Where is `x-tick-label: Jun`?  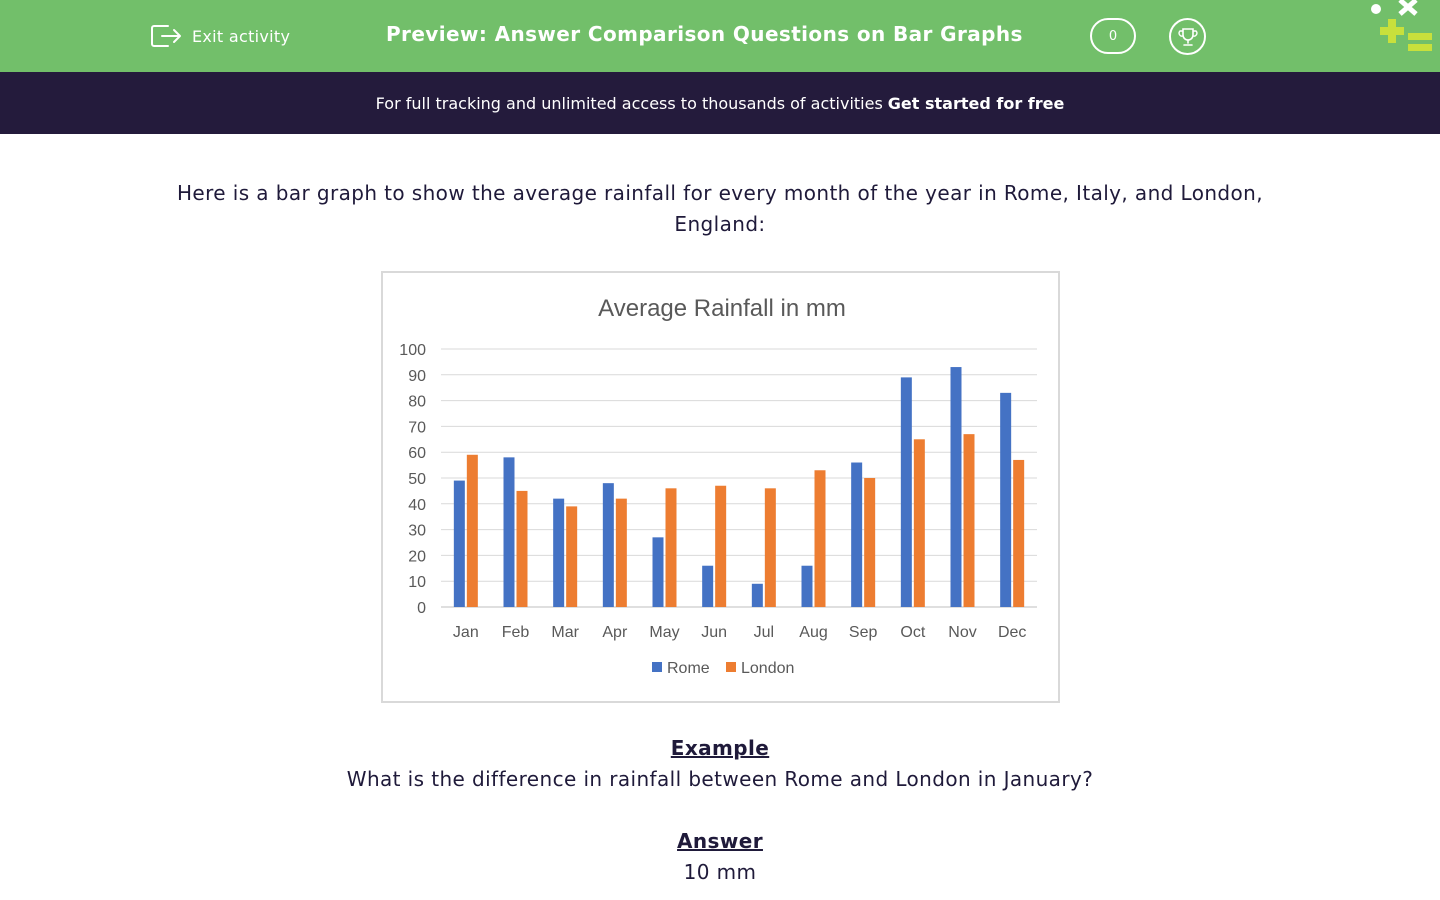
x-tick-label: Jun is located at coordinates (714, 632).